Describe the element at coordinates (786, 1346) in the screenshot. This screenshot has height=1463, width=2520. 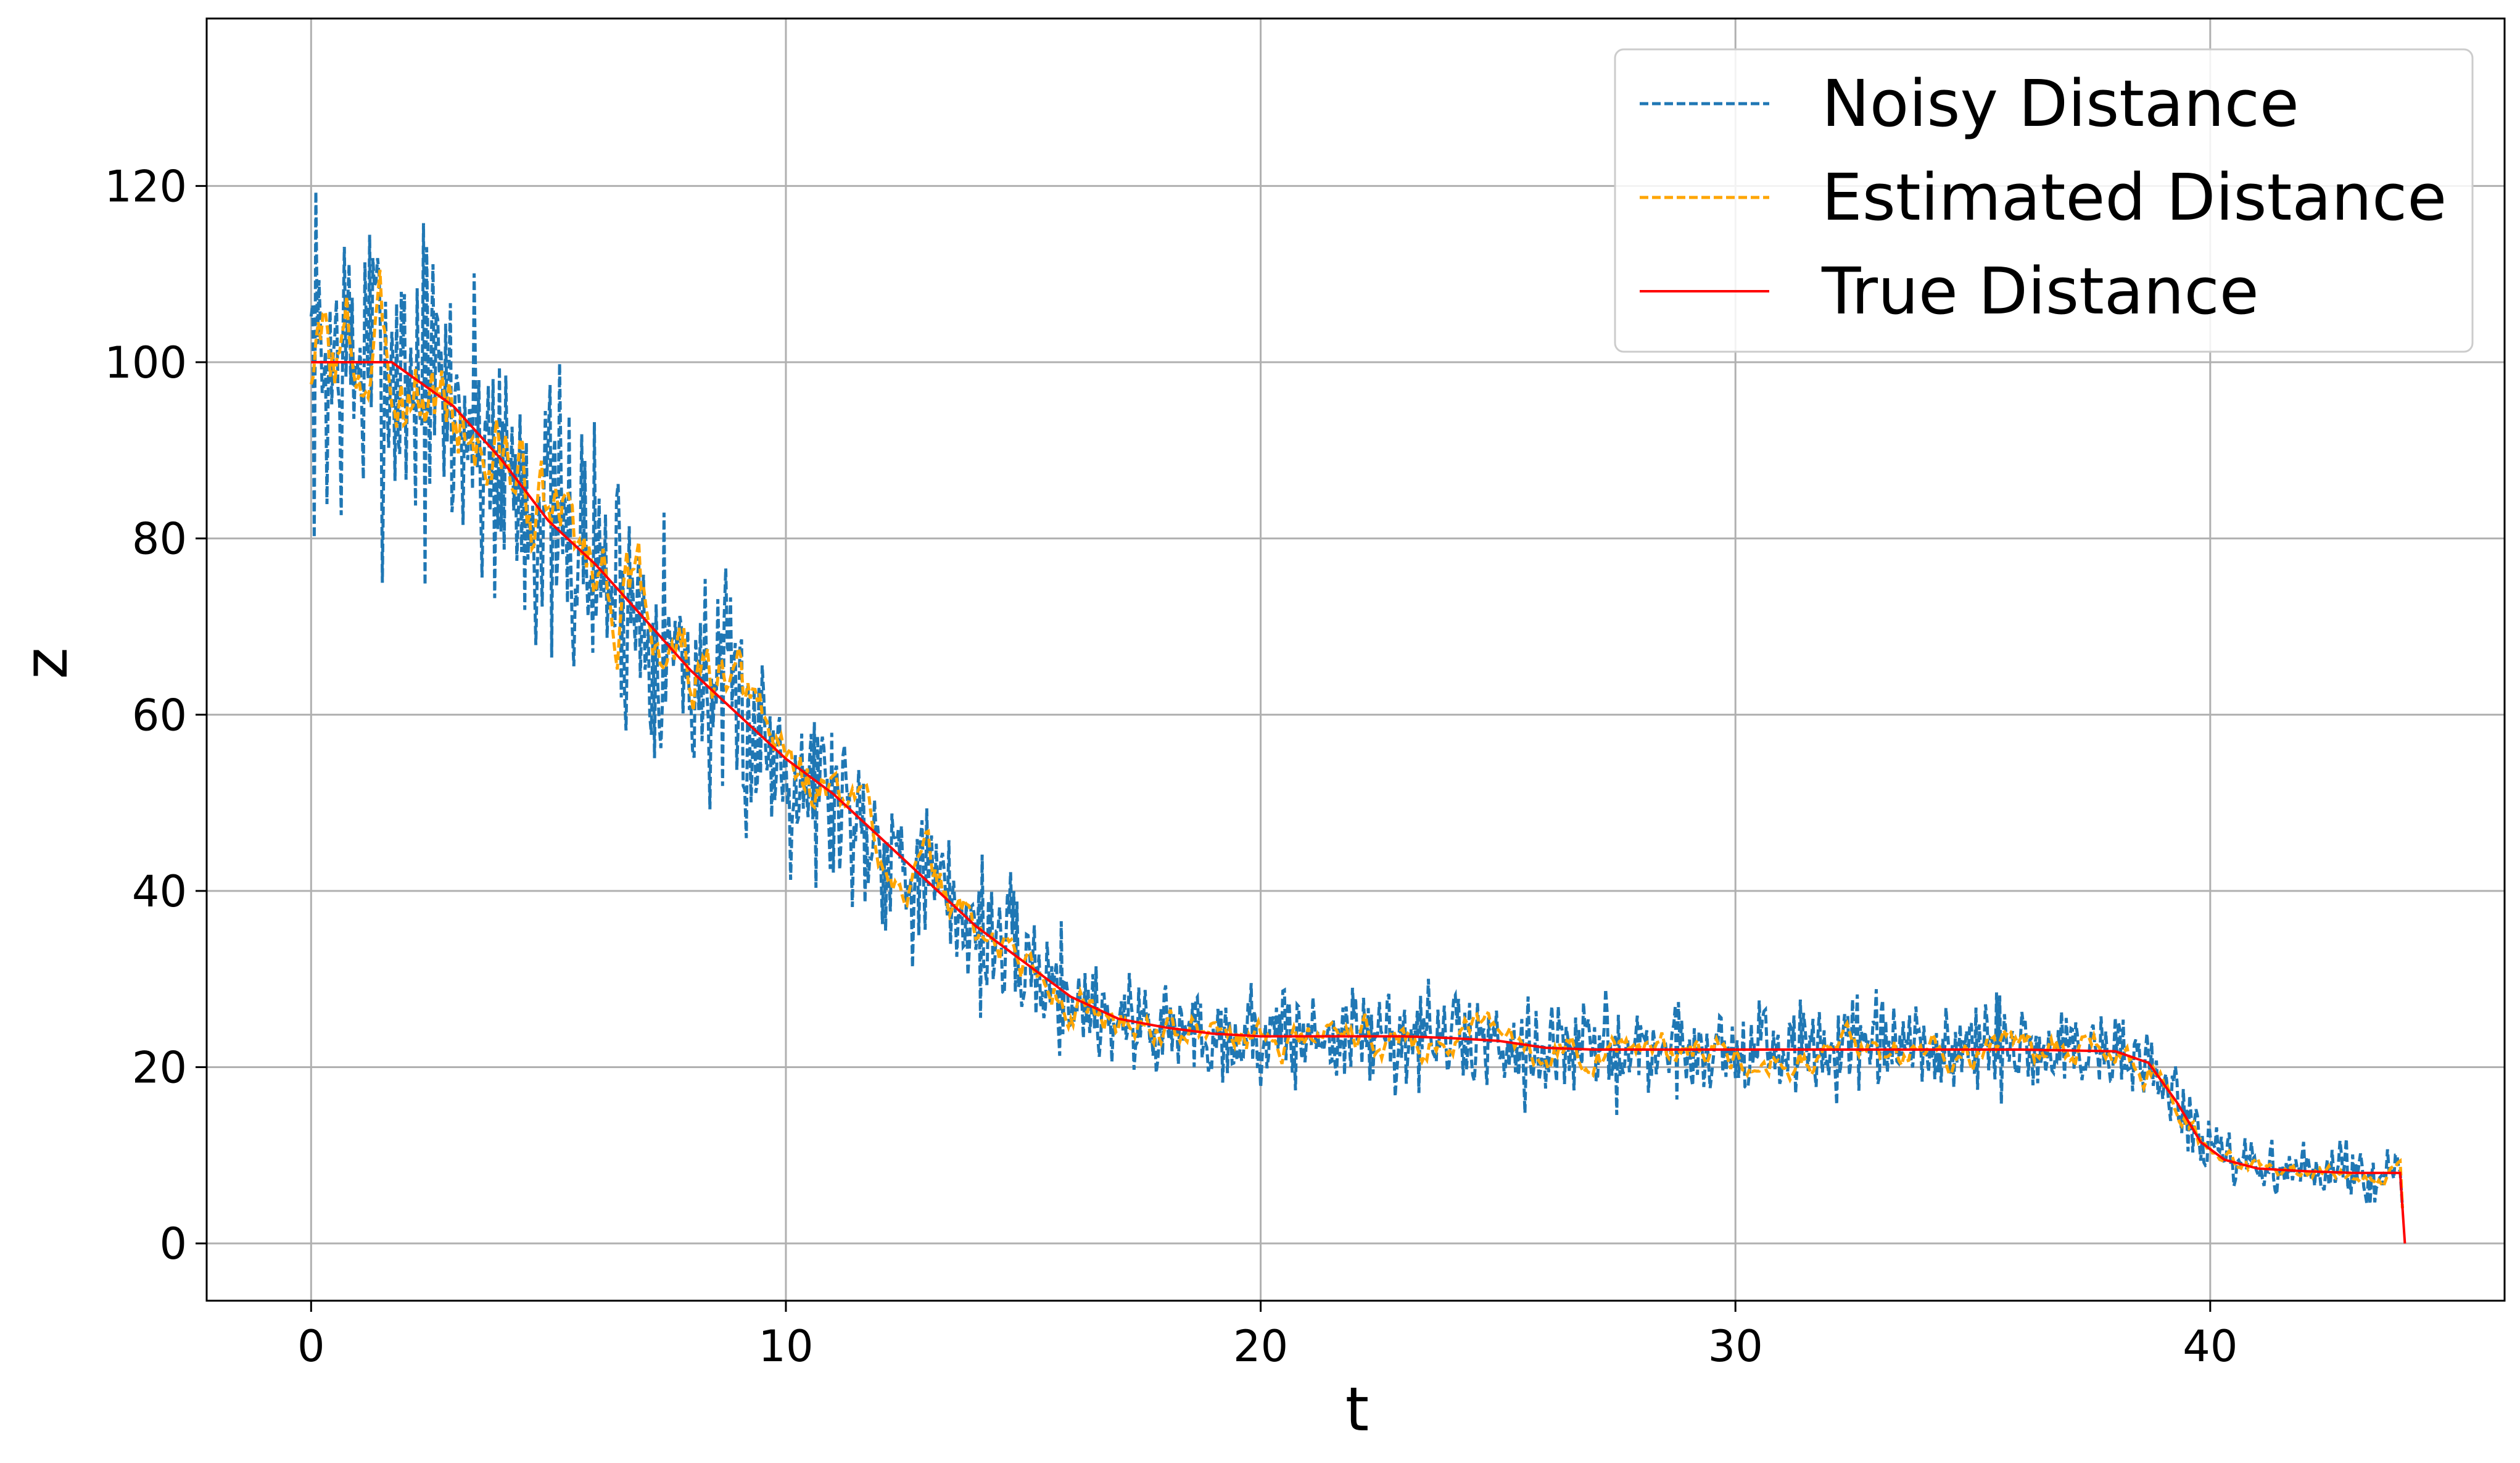
I see `x-tick-label: 10` at that location.